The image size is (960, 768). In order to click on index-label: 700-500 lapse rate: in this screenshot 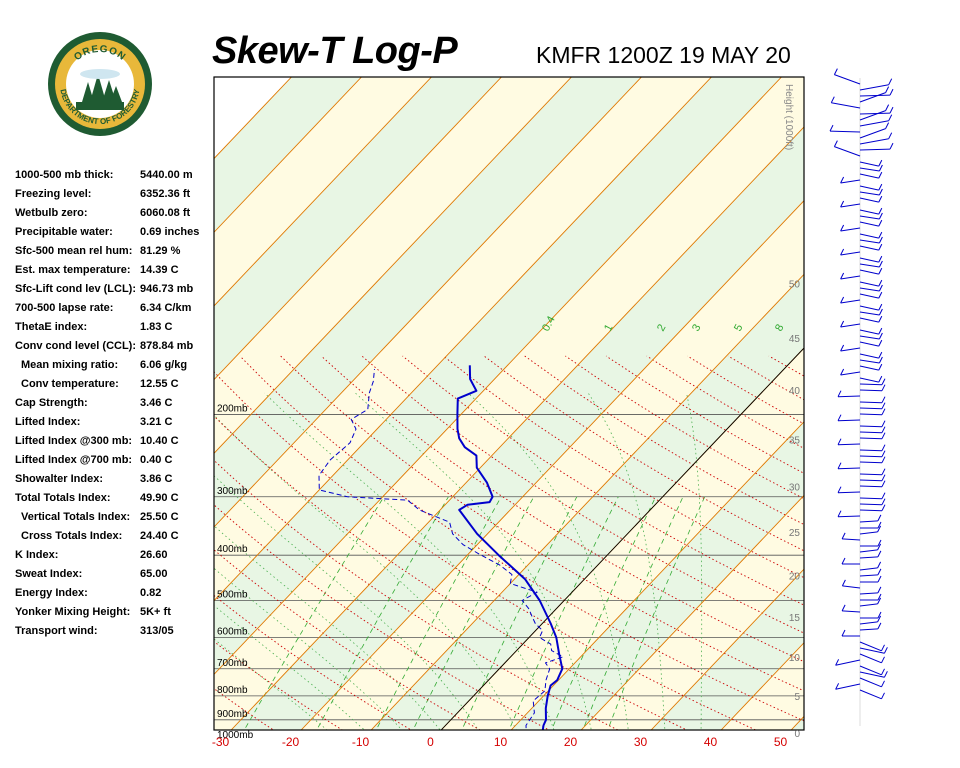, I will do `click(64, 308)`.